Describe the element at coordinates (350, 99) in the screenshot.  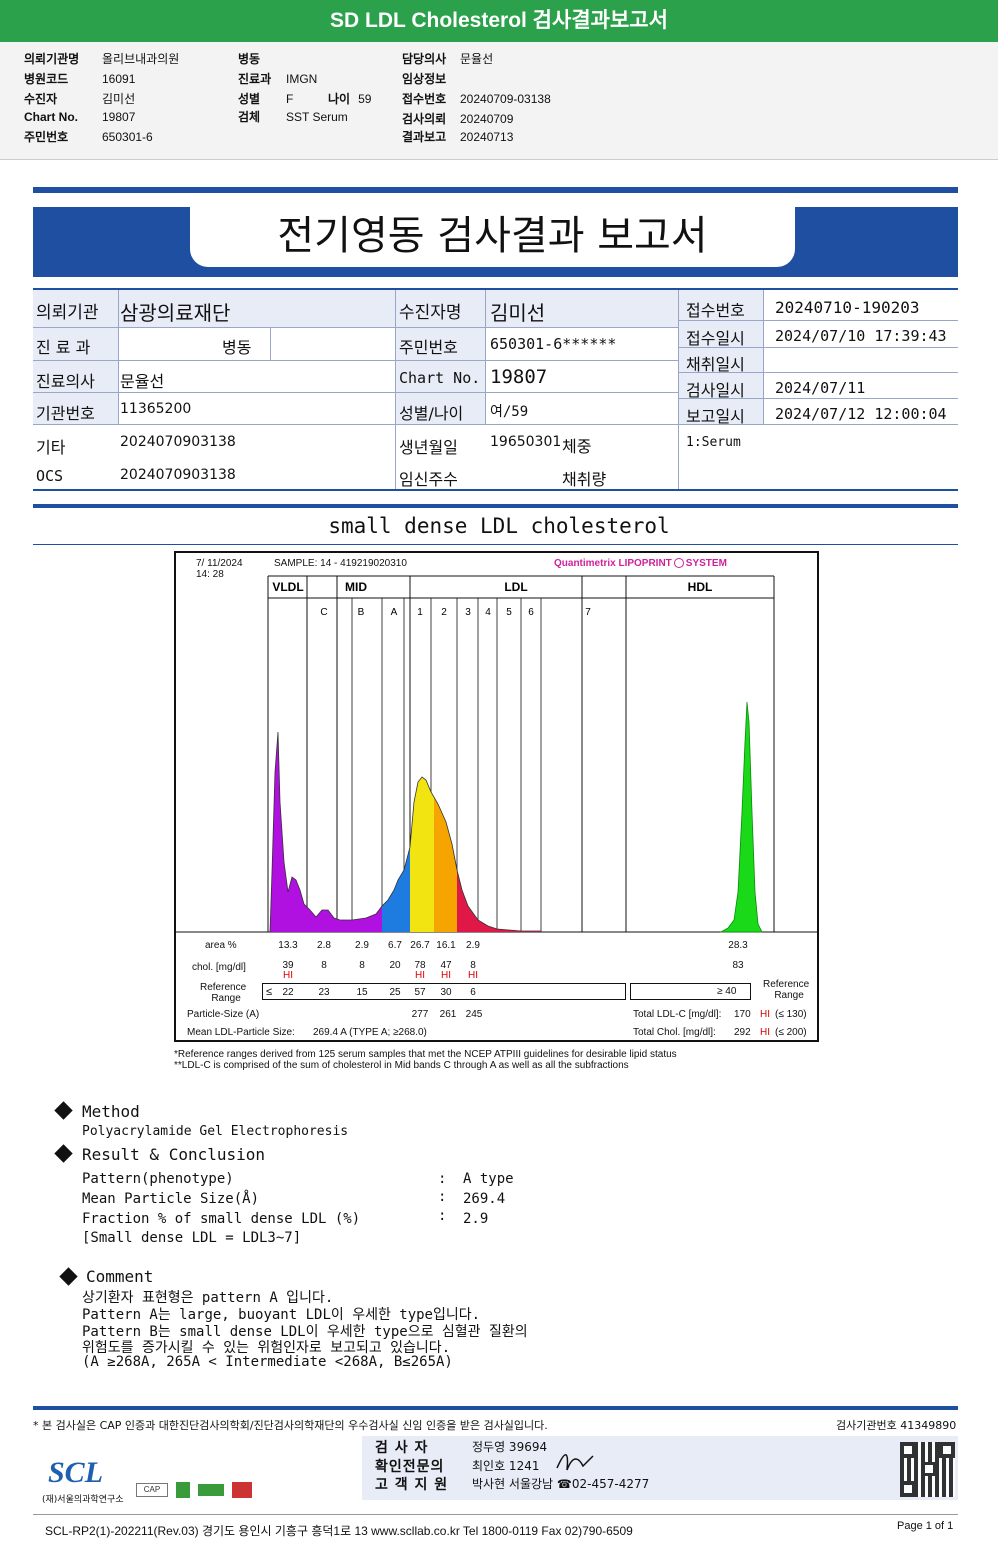
I see `top-info-age: 나이 59` at that location.